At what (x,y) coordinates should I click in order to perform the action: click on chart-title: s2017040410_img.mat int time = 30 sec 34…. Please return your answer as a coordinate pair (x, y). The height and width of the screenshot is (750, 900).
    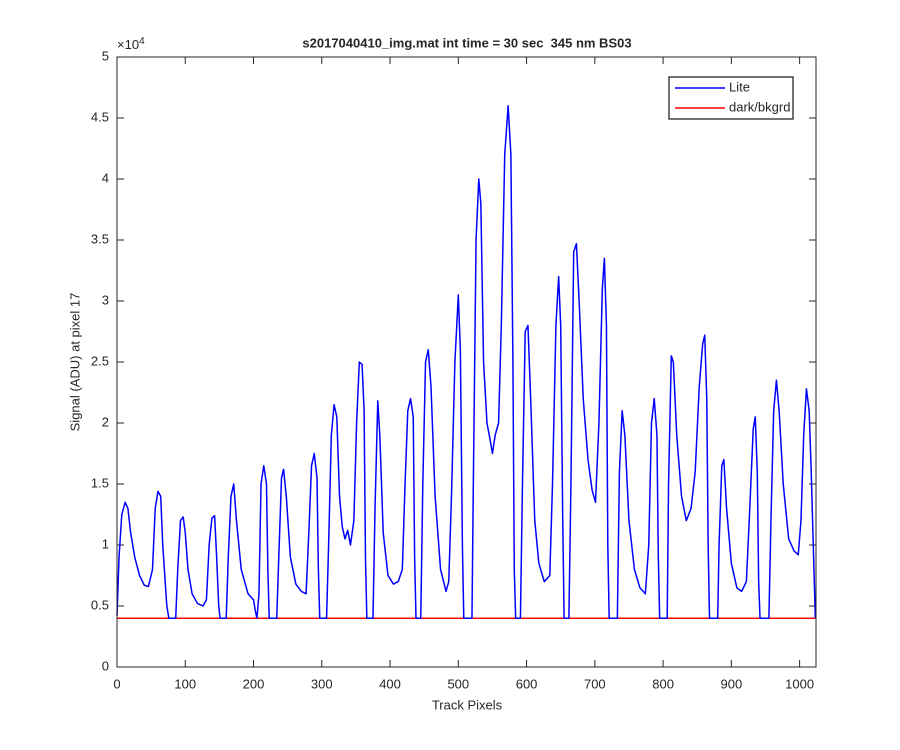
    Looking at the image, I should click on (466, 42).